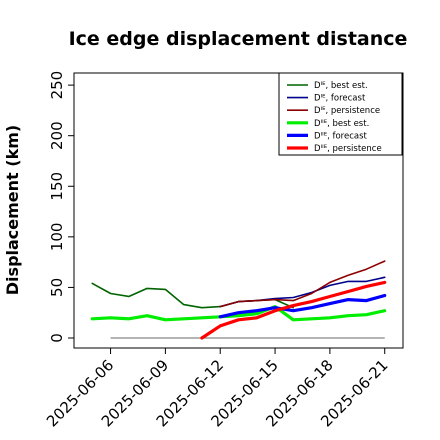 The width and height of the screenshot is (440, 440). I want to click on legend-box, so click(340, 114).